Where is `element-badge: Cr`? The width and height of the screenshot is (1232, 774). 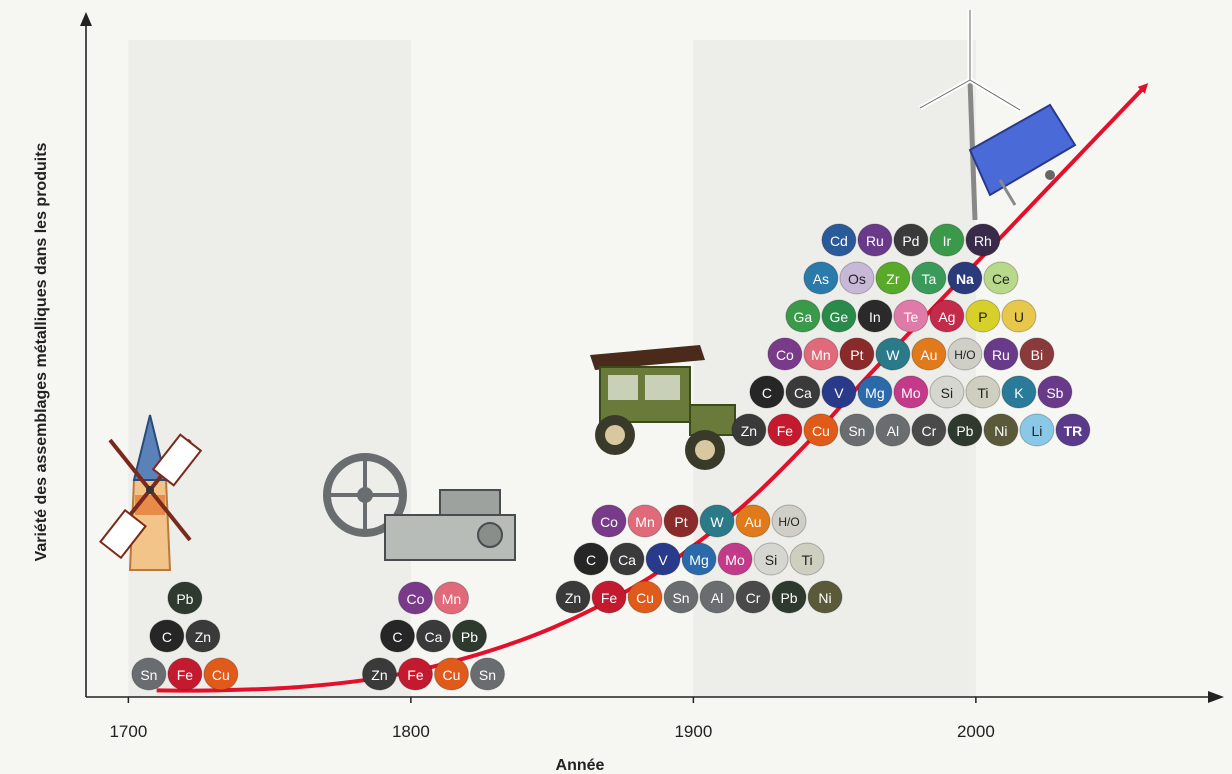
element-badge: Cr is located at coordinates (753, 597).